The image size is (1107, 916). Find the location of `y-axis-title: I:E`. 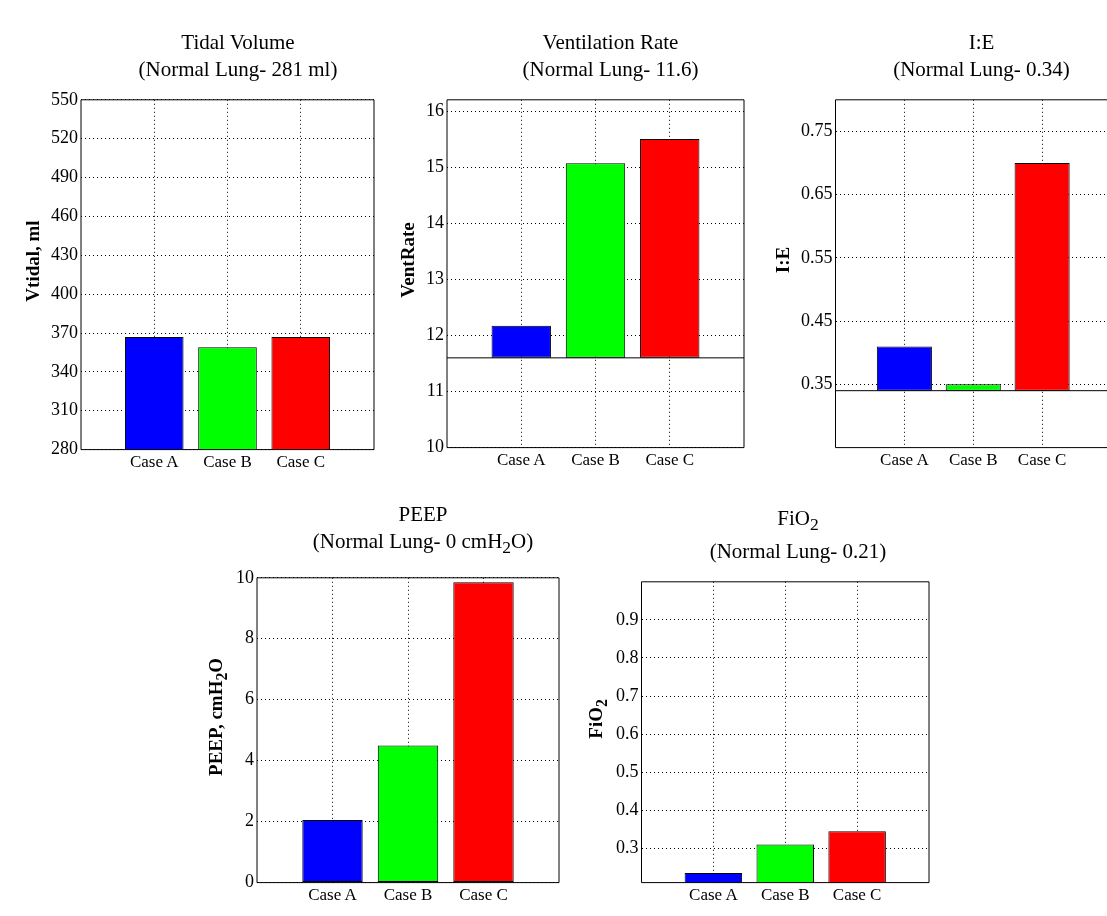

y-axis-title: I:E is located at coordinates (783, 260).